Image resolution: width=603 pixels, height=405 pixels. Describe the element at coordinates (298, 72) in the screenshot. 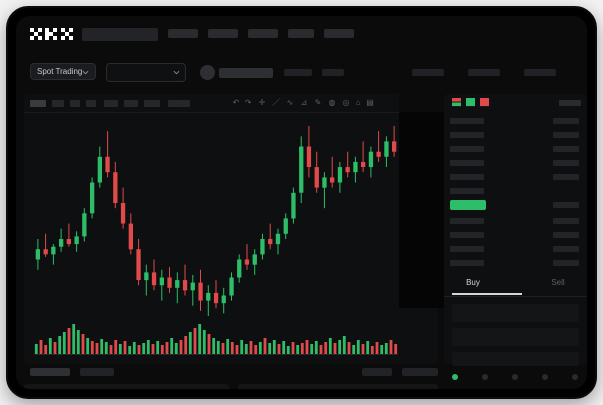

I see `stat-price` at that location.